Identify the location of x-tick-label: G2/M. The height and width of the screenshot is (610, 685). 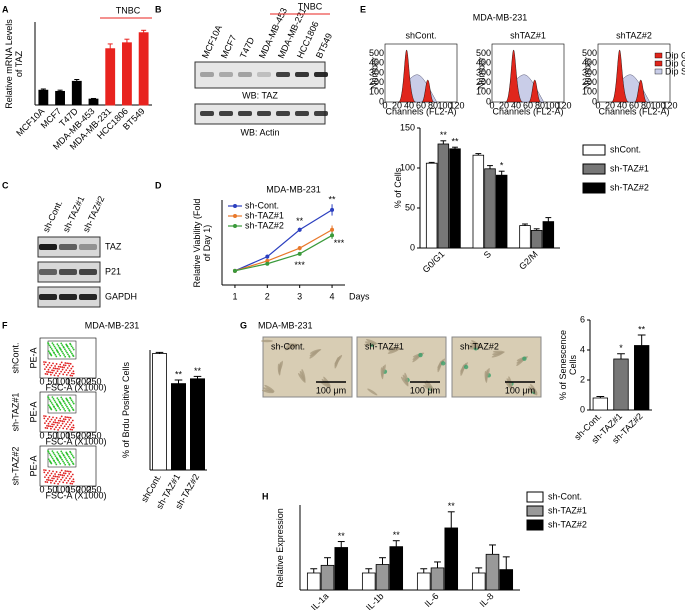
(528, 260).